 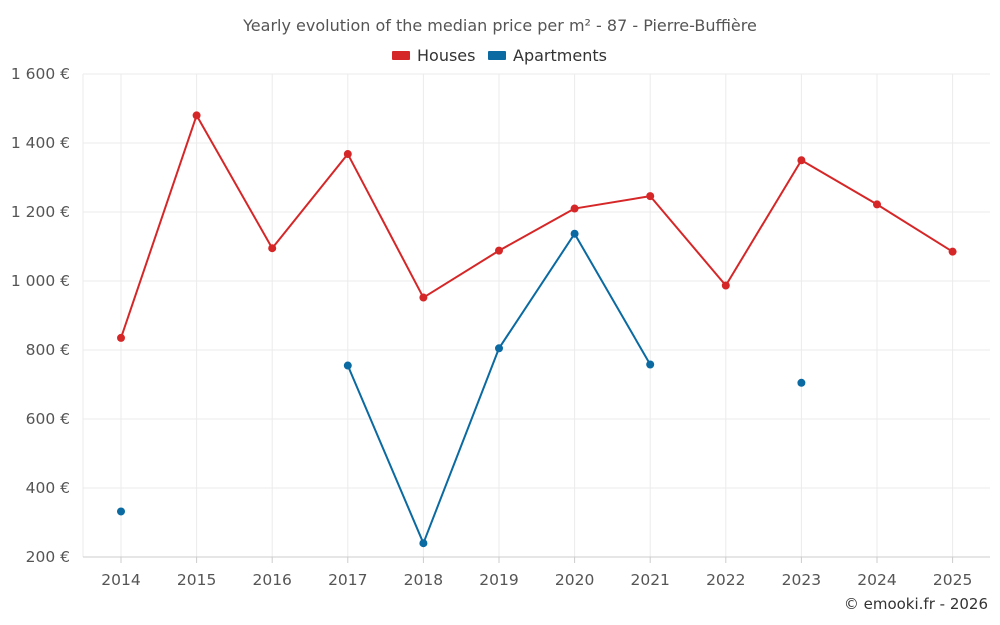 I want to click on legend-swatch-apartments, so click(x=497, y=55).